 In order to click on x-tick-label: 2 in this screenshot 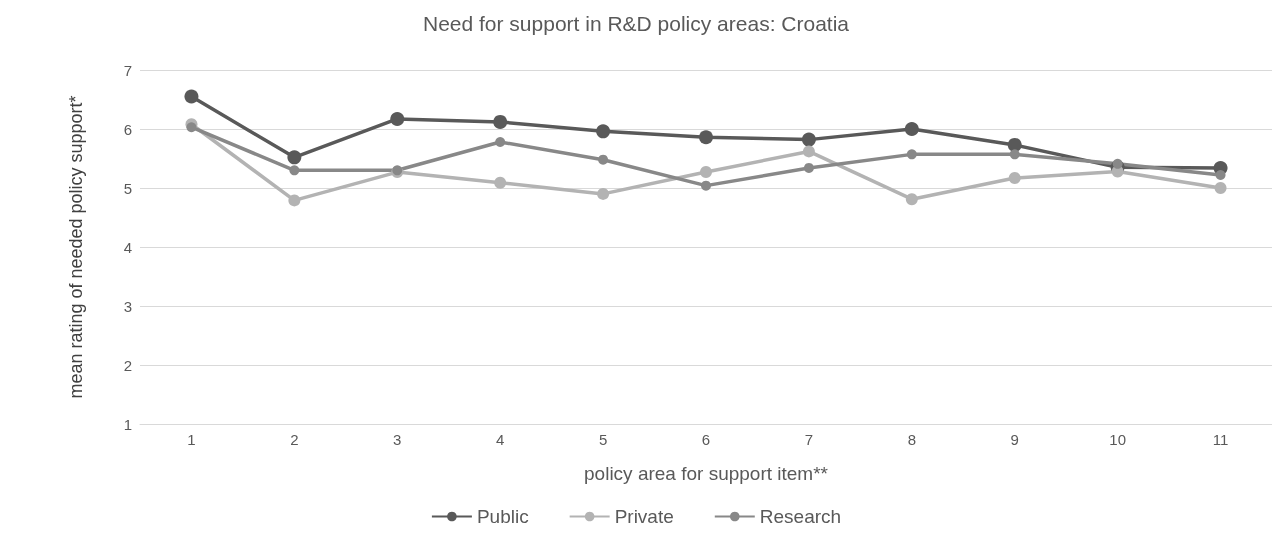, I will do `click(294, 439)`.